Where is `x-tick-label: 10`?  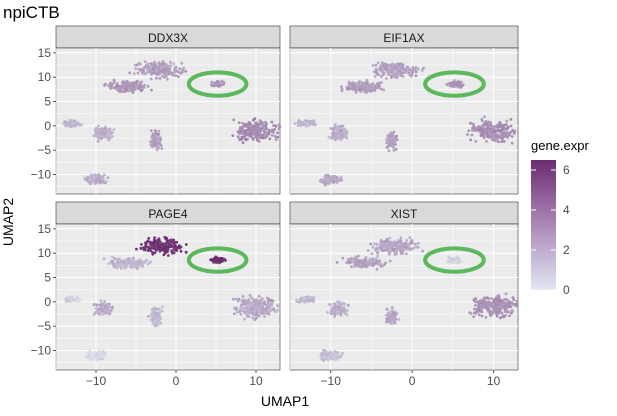 x-tick-label: 10 is located at coordinates (256, 381).